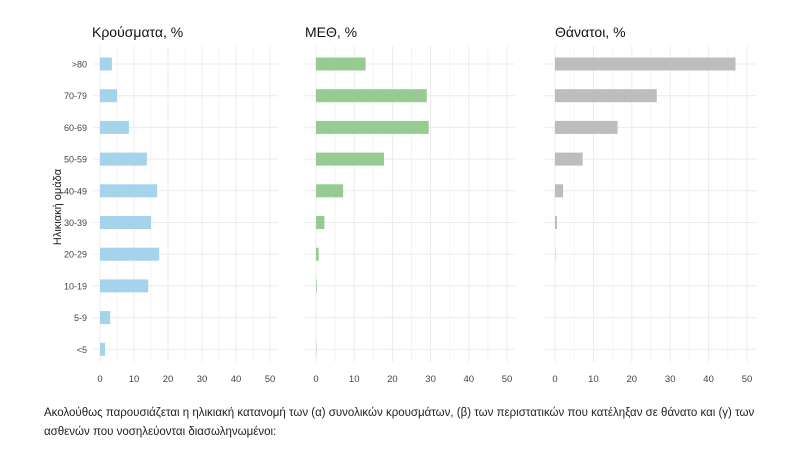  I want to click on panel-title: ΜΕΘ, %, so click(331, 32).